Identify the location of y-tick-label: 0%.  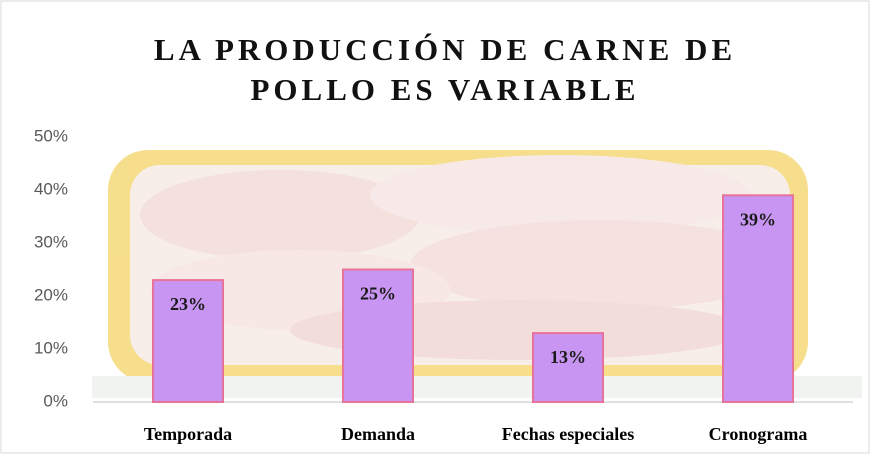
(55, 400).